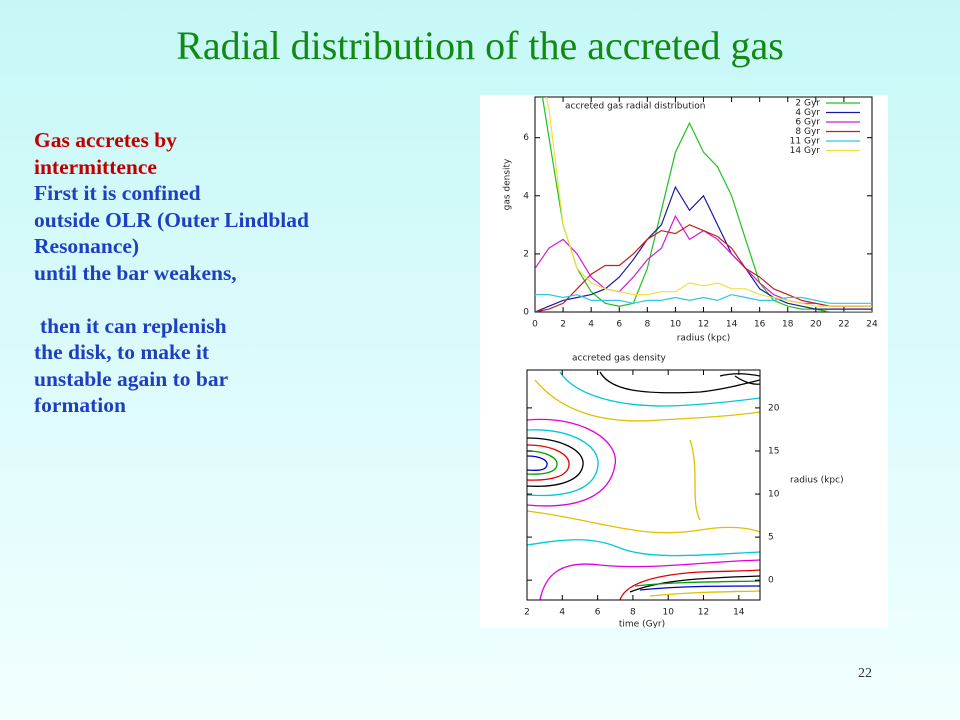  Describe the element at coordinates (774, 408) in the screenshot. I see `y-tick-label: 20` at that location.